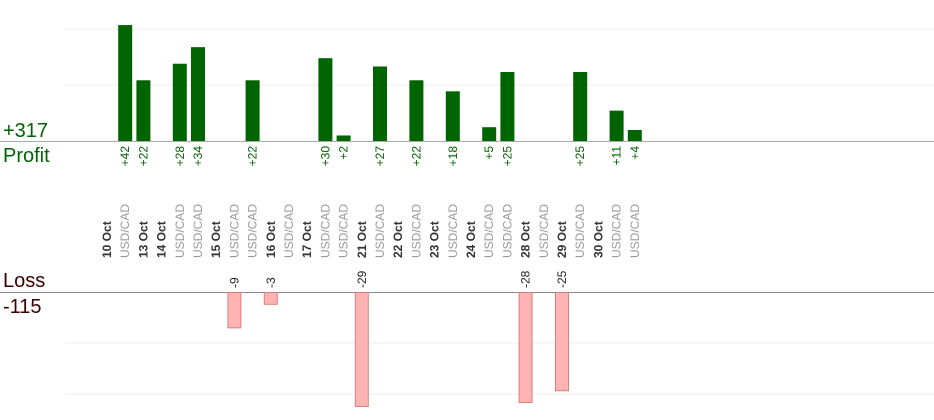 This screenshot has height=420, width=934. Describe the element at coordinates (362, 279) in the screenshot. I see `loss-value-label: -29` at that location.